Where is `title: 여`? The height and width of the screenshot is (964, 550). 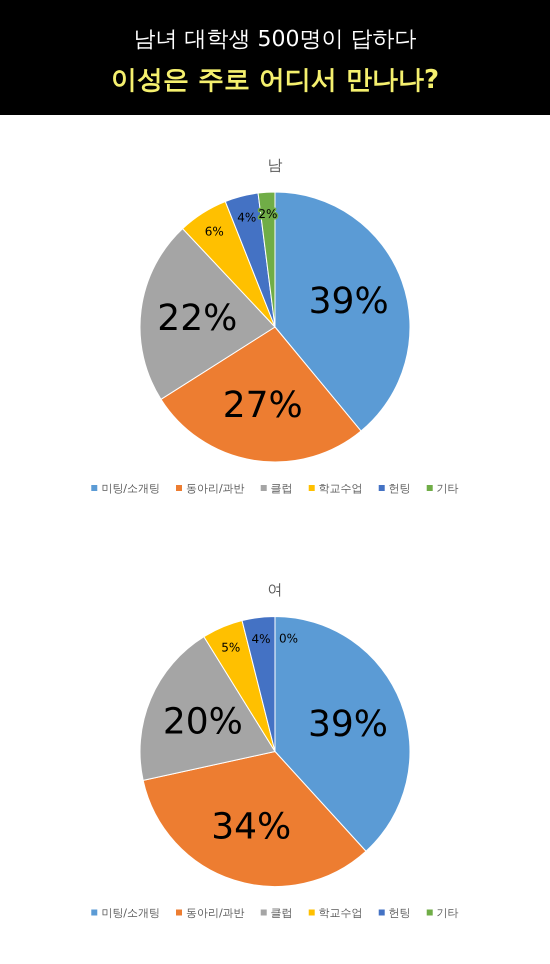
title: 여 is located at coordinates (275, 589).